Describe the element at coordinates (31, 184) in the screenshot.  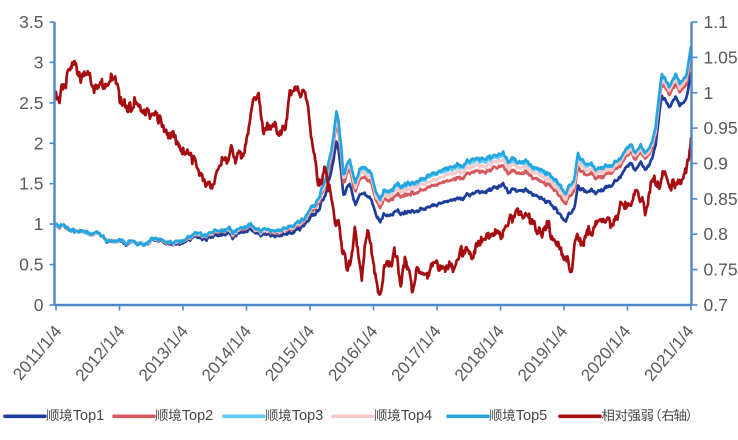
I see `svg-text: 1.5` at that location.